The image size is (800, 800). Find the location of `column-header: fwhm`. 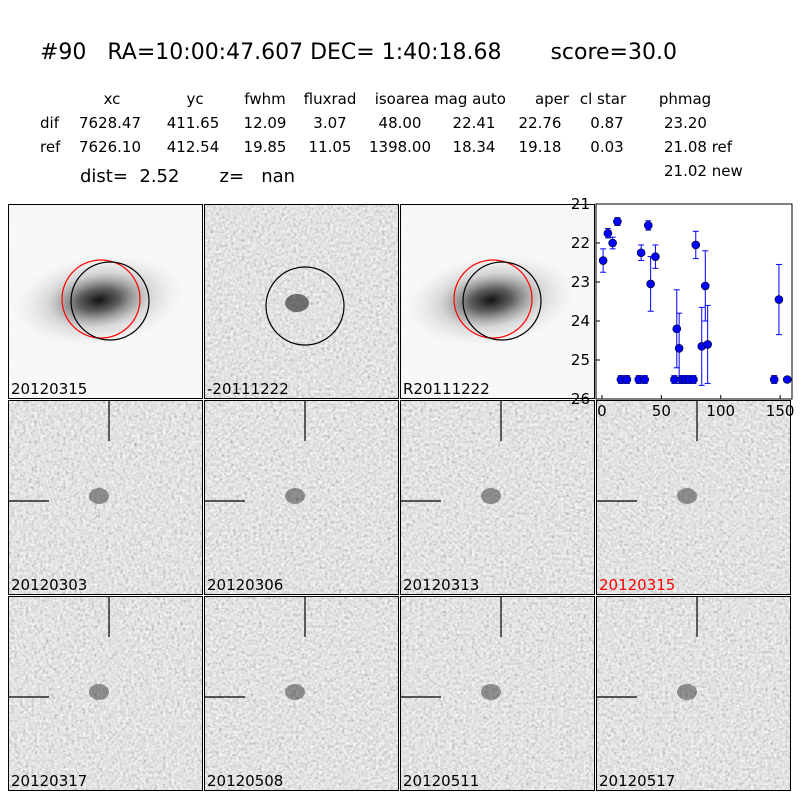

column-header: fwhm is located at coordinates (265, 99).